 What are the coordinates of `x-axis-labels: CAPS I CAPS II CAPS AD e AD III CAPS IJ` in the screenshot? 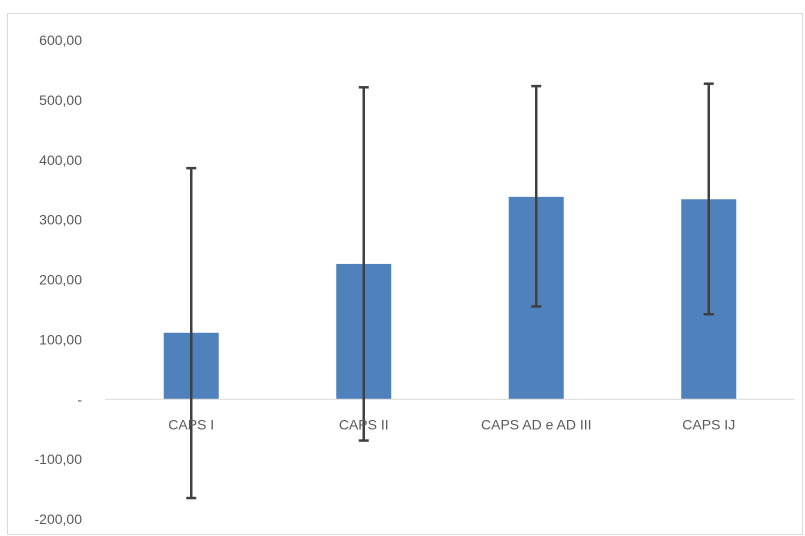 It's located at (451, 424).